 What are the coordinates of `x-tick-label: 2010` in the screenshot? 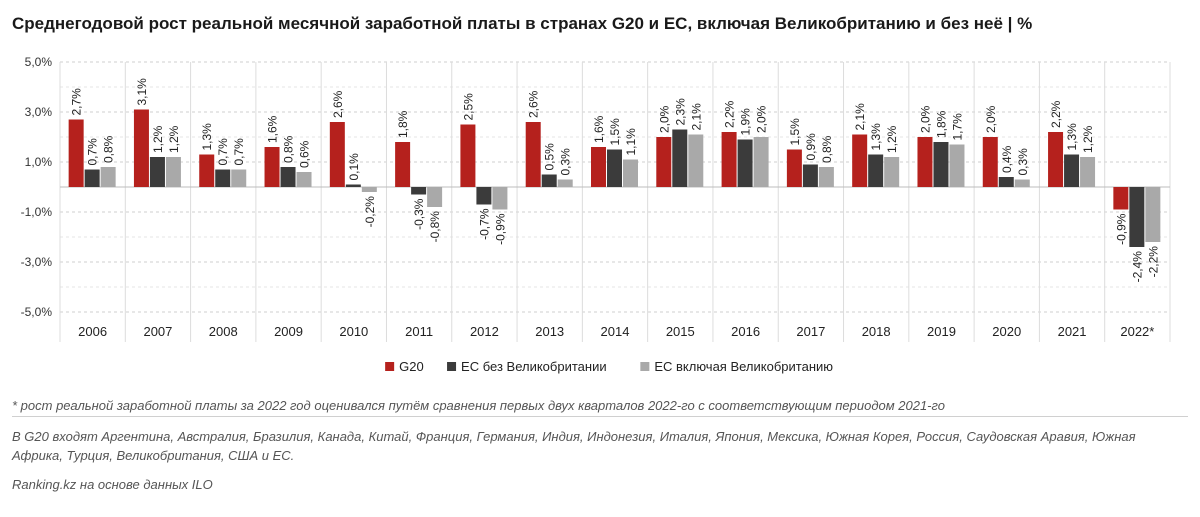 It's located at (353, 331).